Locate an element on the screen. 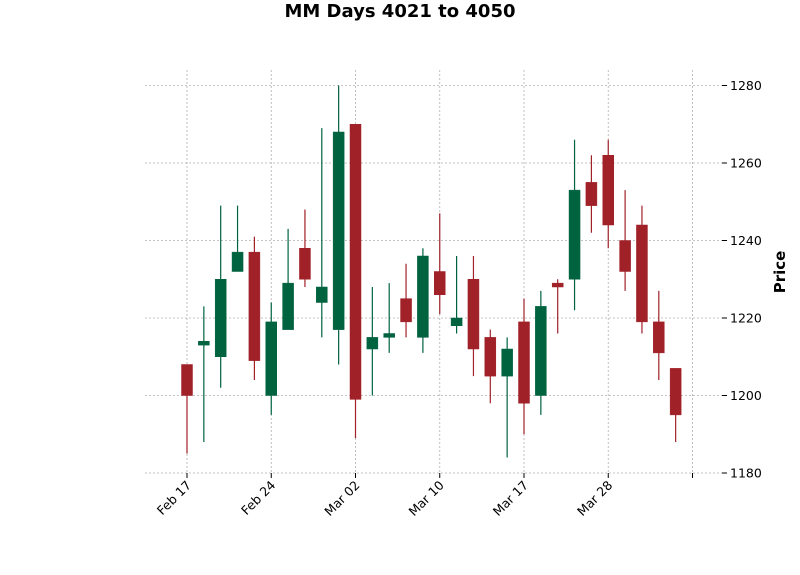 The image size is (800, 575). y-tick-label: 1180 is located at coordinates (746, 473).